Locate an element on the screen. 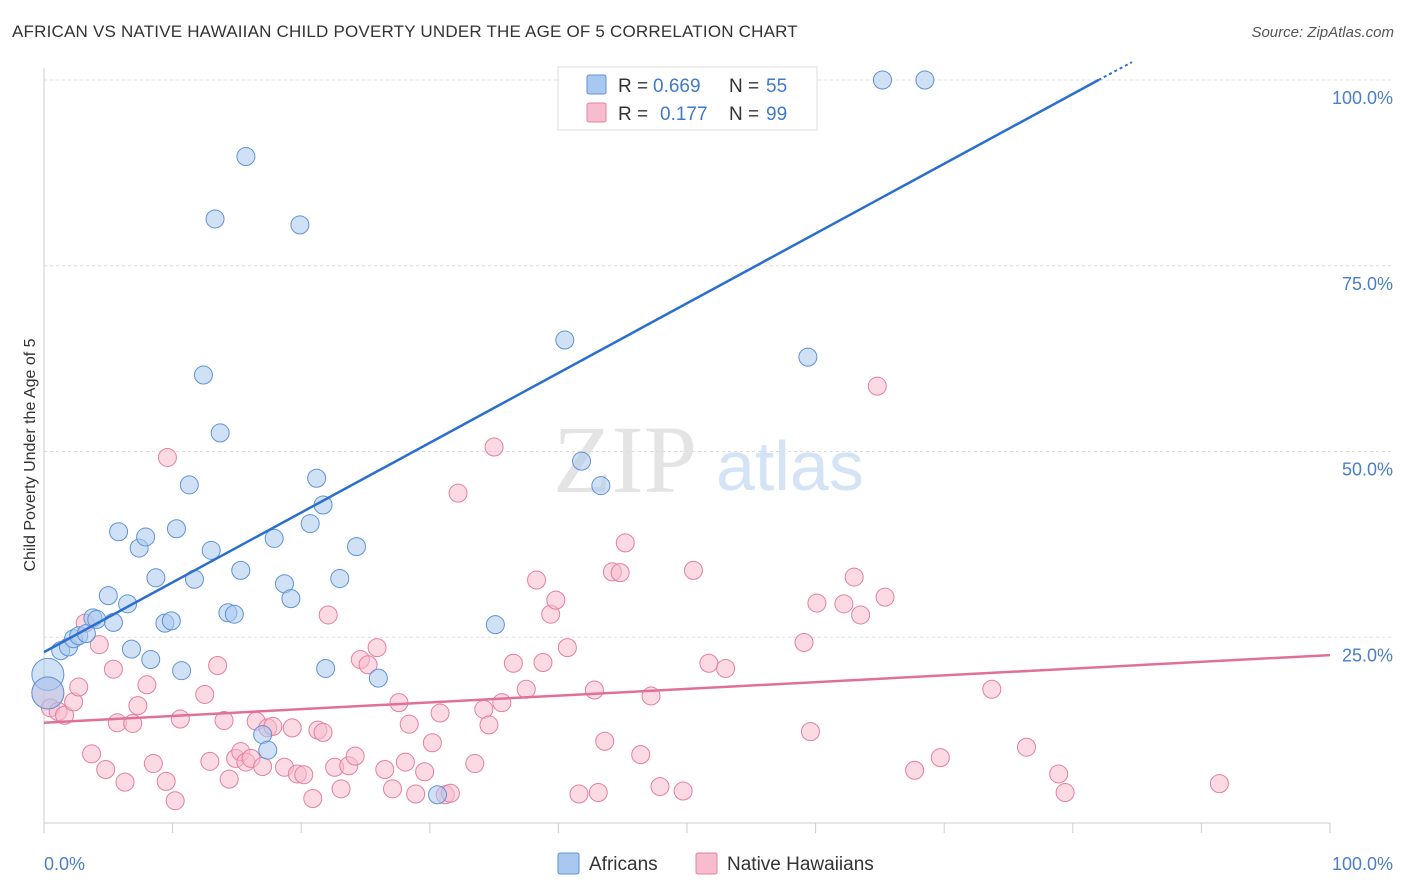 This screenshot has width=1406, height=892. series-legend-swatch-africans is located at coordinates (568, 863).